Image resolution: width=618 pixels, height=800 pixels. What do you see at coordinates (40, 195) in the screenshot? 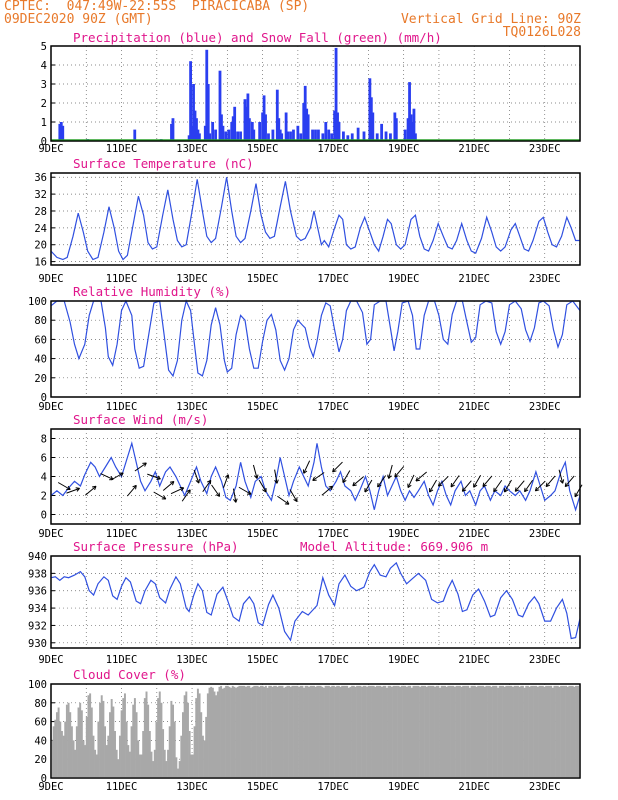
I see `y-tick-label: 32` at bounding box center [40, 195].